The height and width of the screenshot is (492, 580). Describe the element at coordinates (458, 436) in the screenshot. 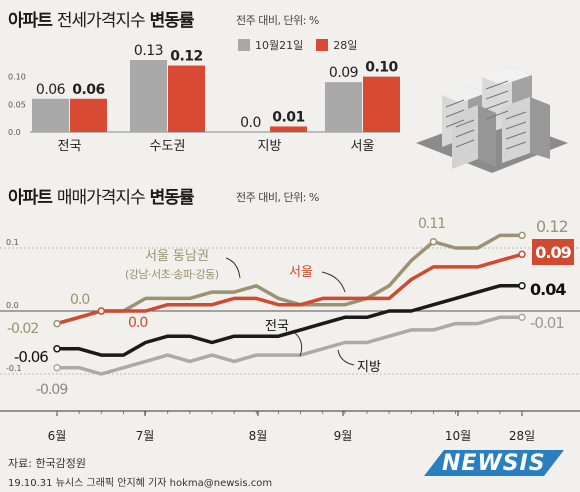

I see `line-xtick-label: 10월` at that location.